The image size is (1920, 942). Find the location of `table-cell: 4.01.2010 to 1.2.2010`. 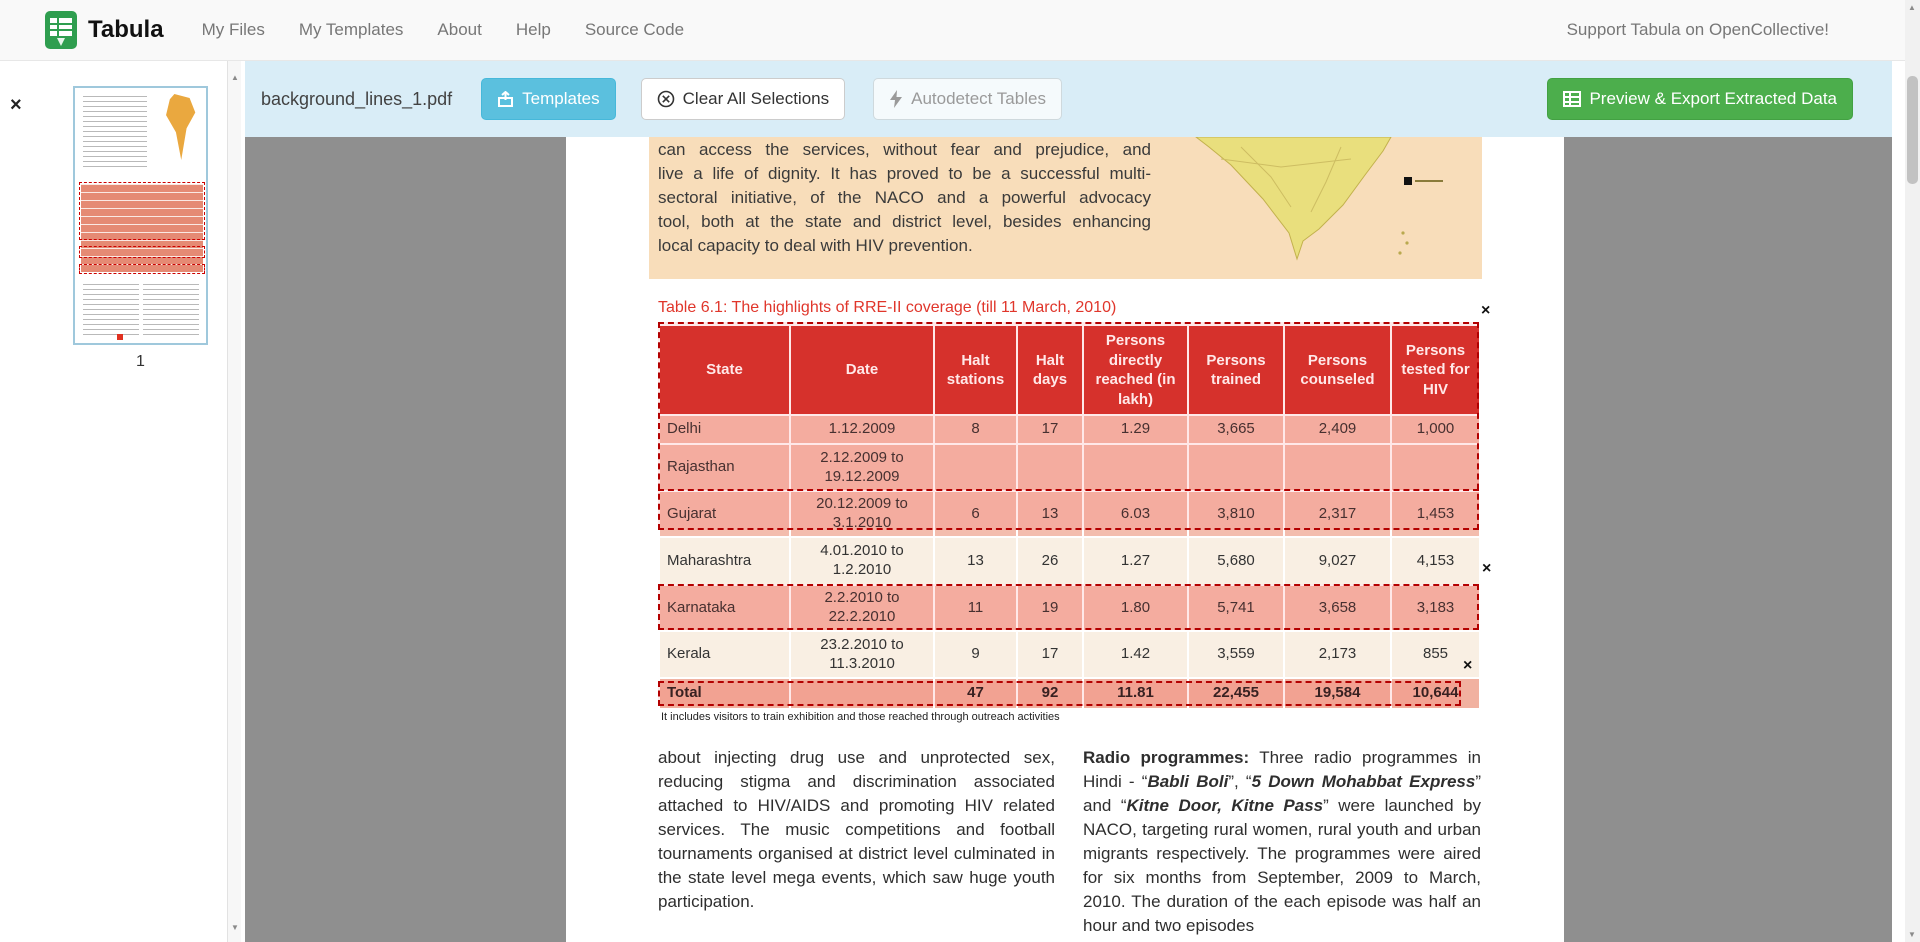

table-cell: 4.01.2010 to 1.2.2010 is located at coordinates (862, 561).